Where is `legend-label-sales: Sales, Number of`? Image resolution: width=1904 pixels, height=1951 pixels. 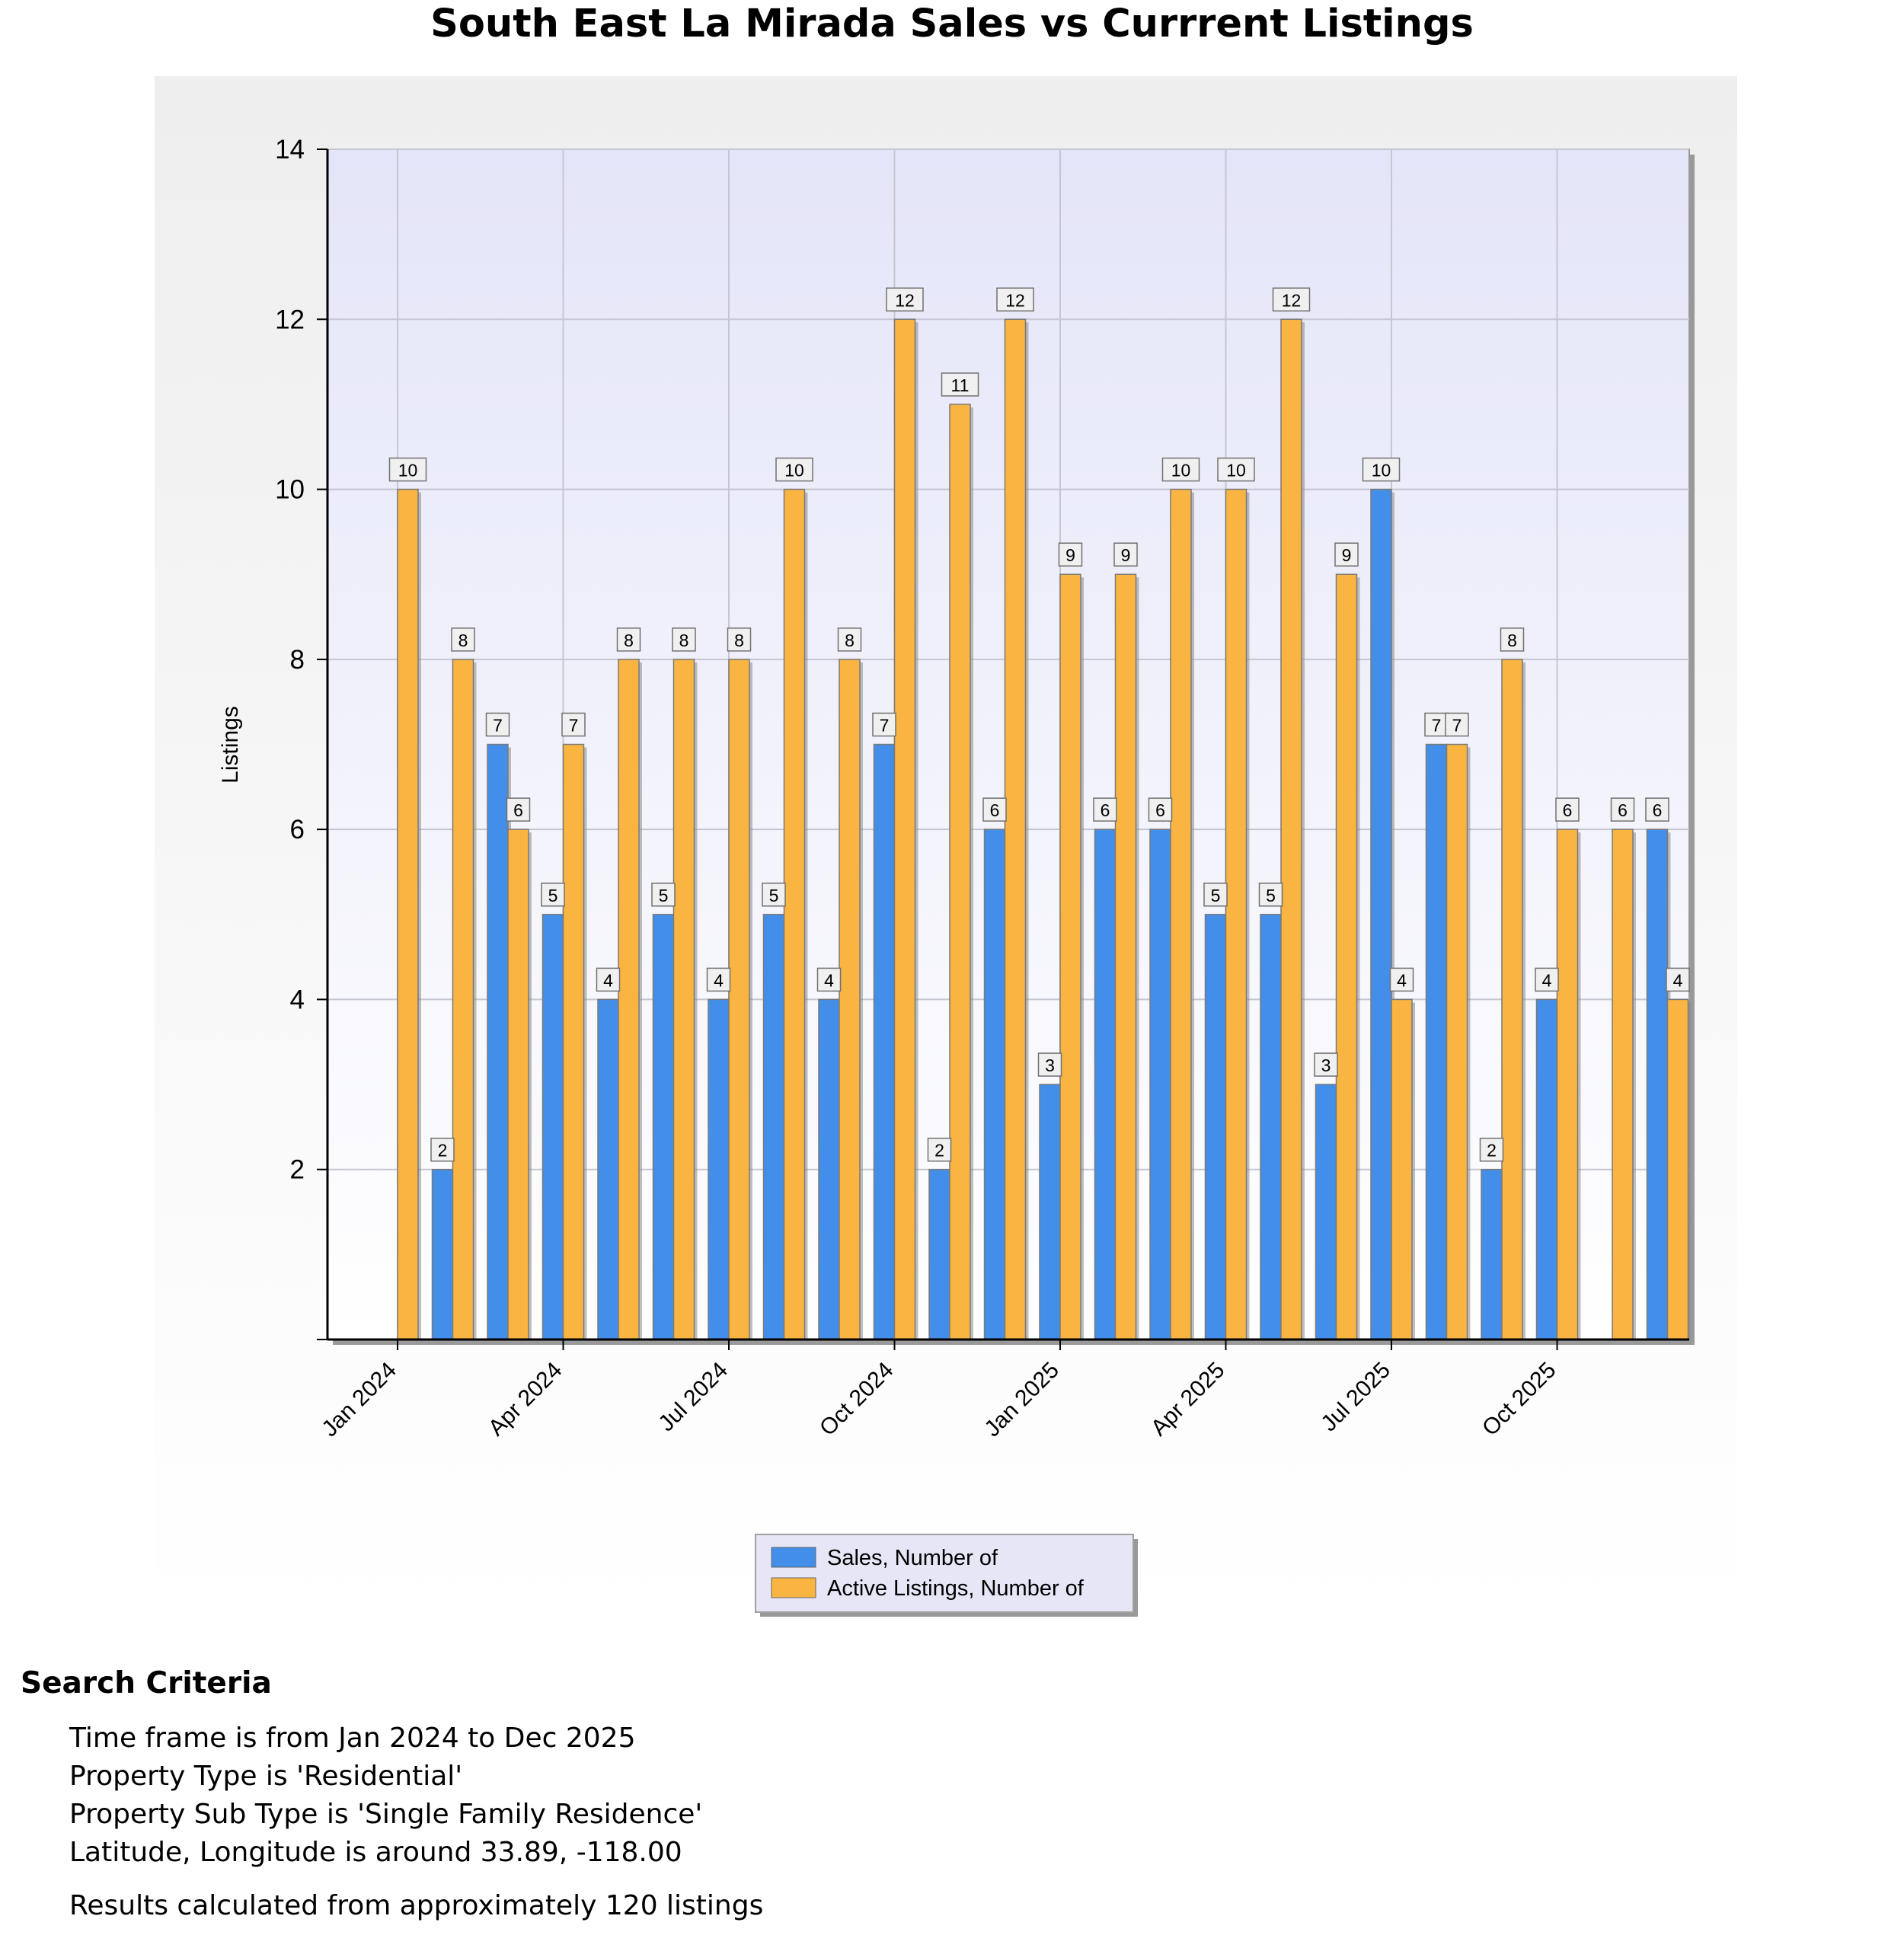 legend-label-sales: Sales, Number of is located at coordinates (913, 1558).